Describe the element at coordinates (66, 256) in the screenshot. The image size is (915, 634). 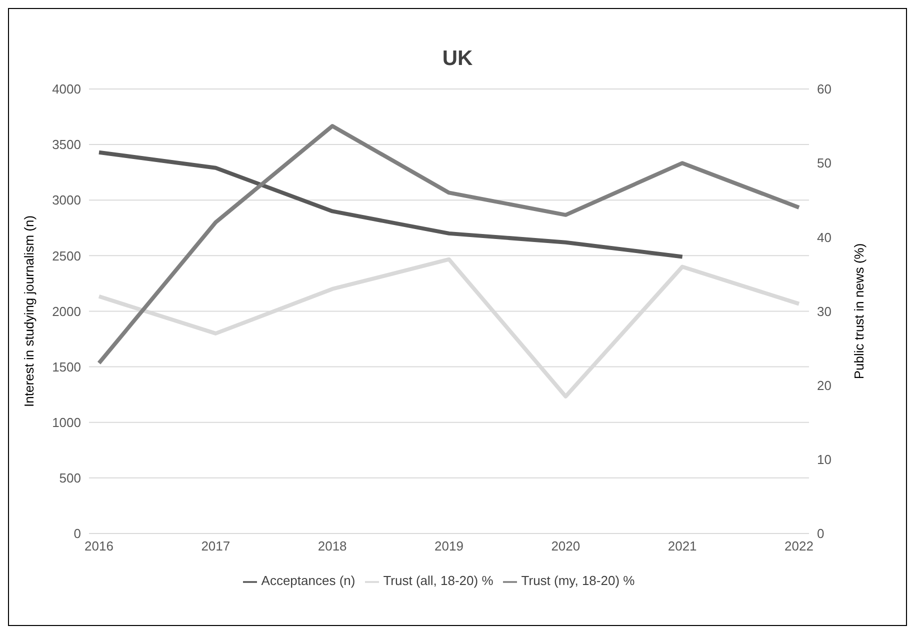
I see `y-tick-label: 2500` at that location.